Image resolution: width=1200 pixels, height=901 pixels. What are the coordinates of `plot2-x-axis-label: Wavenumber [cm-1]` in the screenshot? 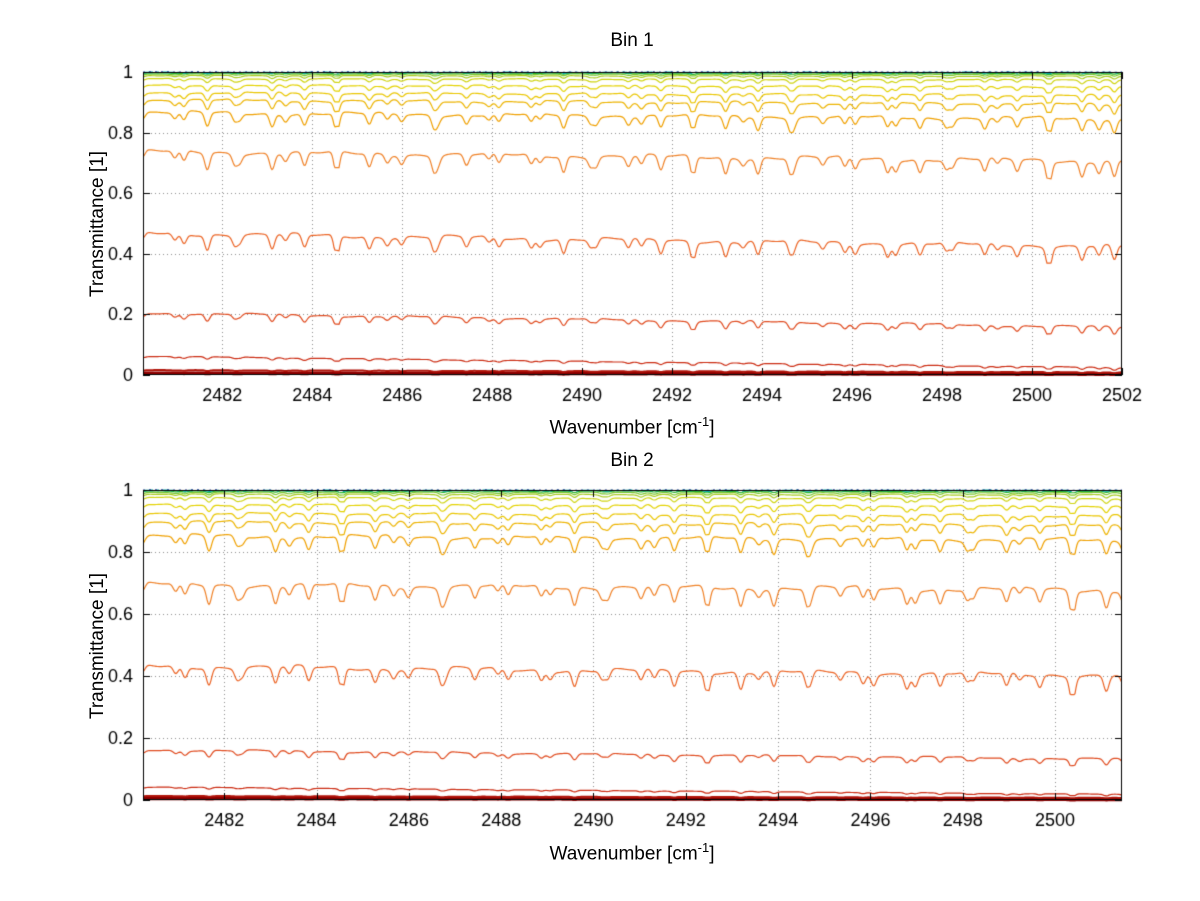 It's located at (632, 852).